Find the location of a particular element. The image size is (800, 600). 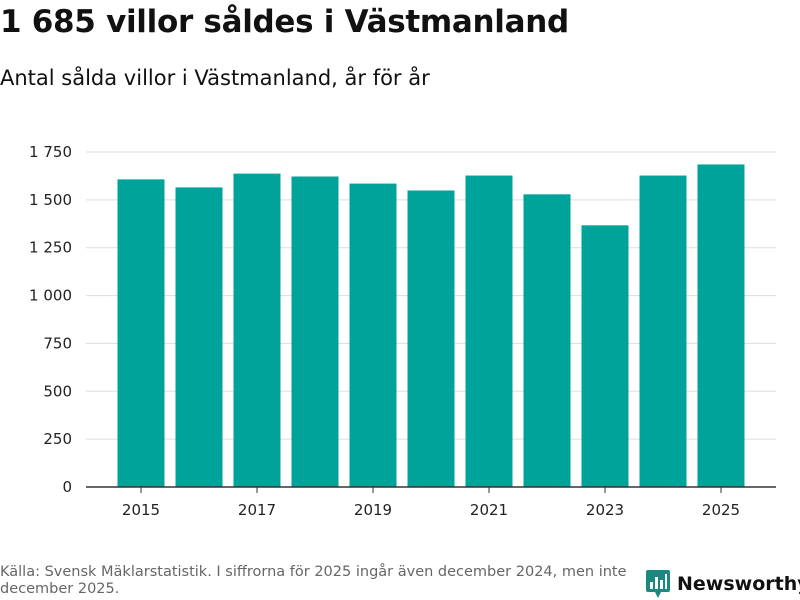

brand-name: Newsworthy is located at coordinates (738, 584).